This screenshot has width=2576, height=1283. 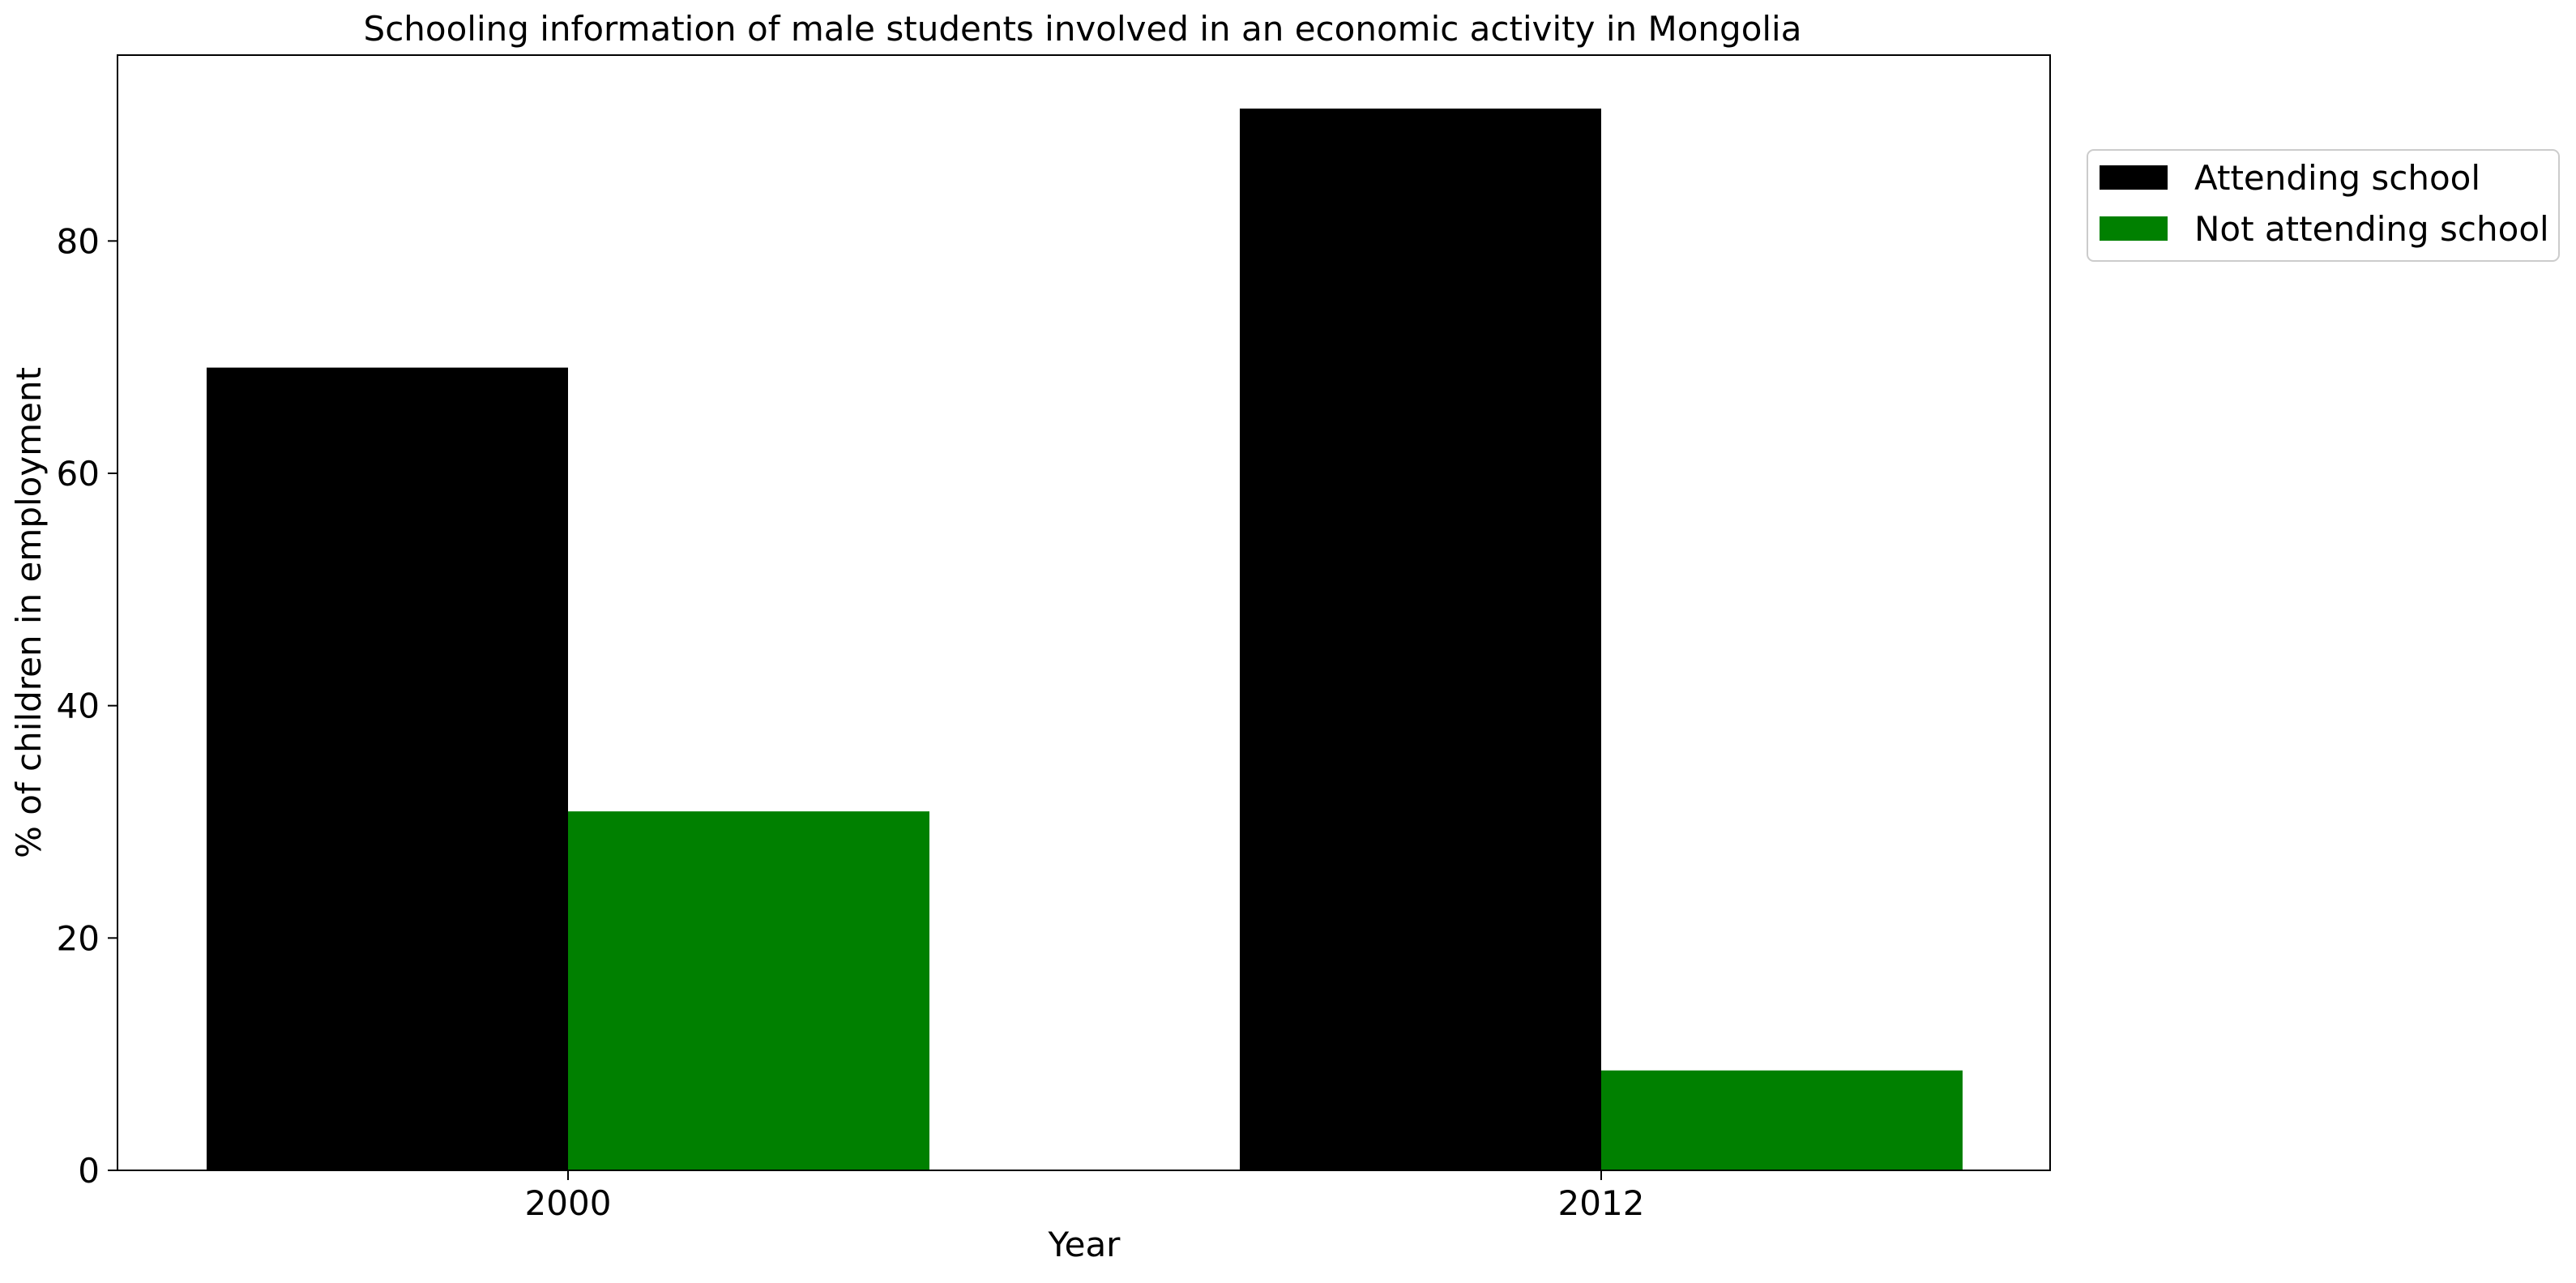 What do you see at coordinates (387, 769) in the screenshot?
I see `bar-attending-2000` at bounding box center [387, 769].